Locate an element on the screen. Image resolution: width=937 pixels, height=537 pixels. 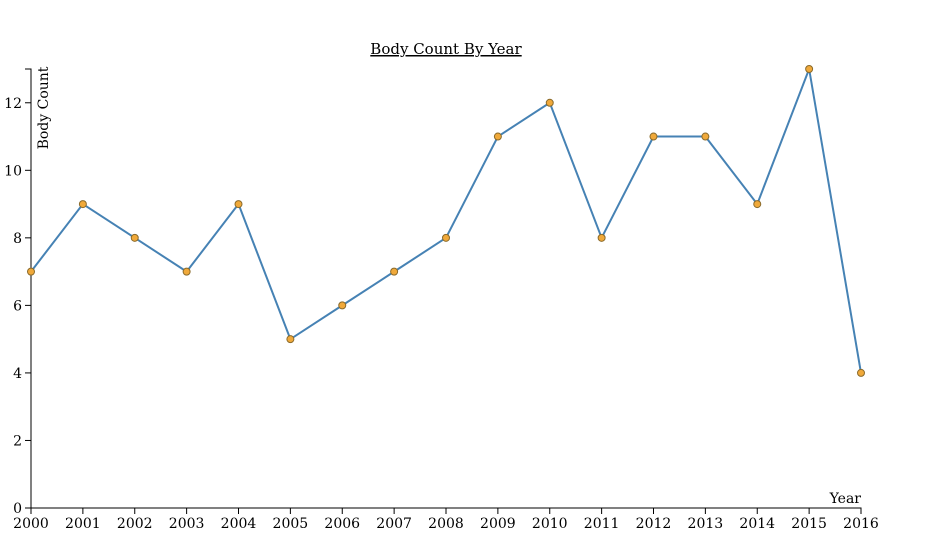
x-tick-label: 2012 is located at coordinates (654, 524).